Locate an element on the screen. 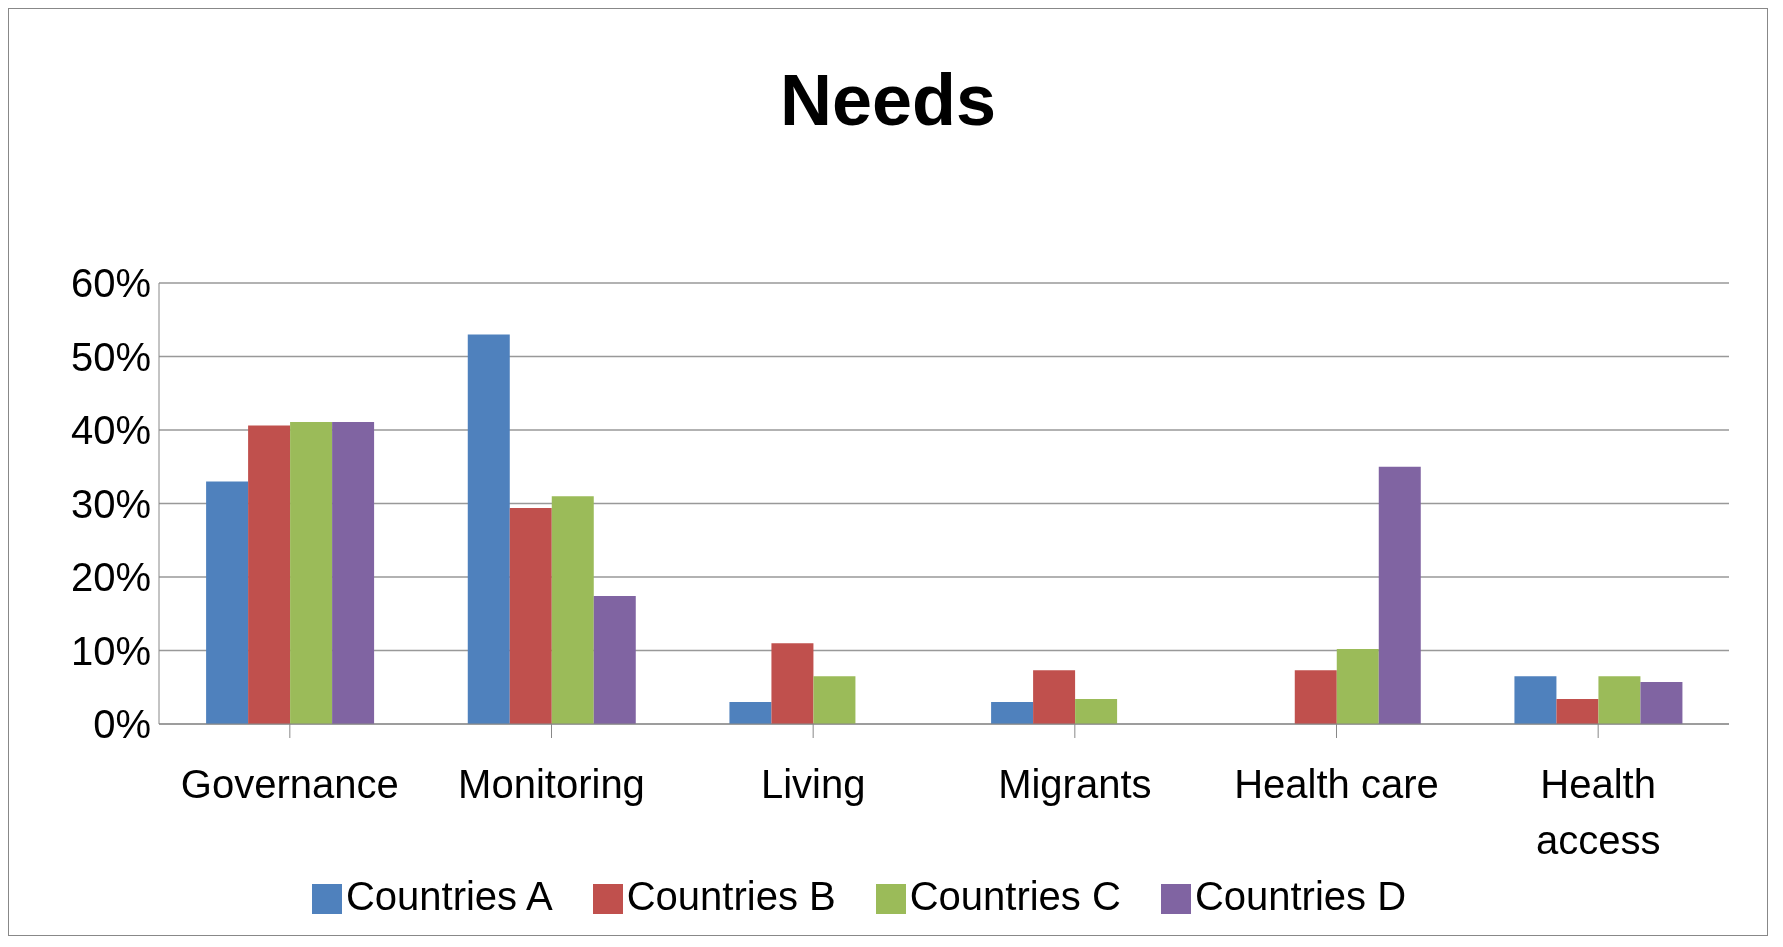 This screenshot has width=1783, height=947. x-tick-label: Governance is located at coordinates (289, 784).